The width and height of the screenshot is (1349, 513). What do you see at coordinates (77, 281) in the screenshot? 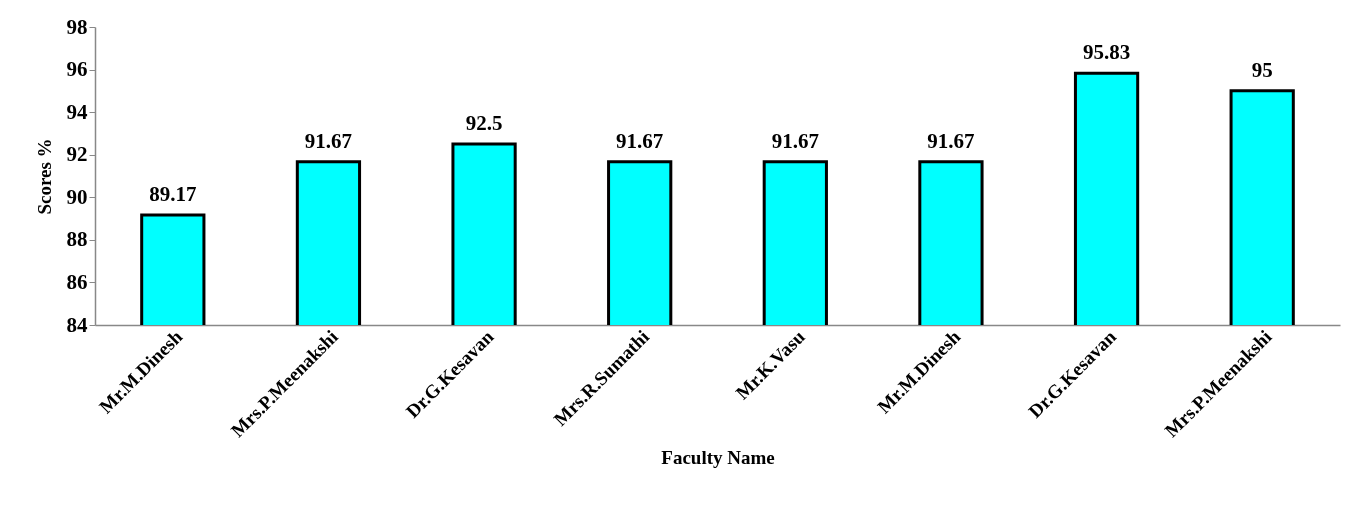
I see `y-tick-label: 86` at bounding box center [77, 281].